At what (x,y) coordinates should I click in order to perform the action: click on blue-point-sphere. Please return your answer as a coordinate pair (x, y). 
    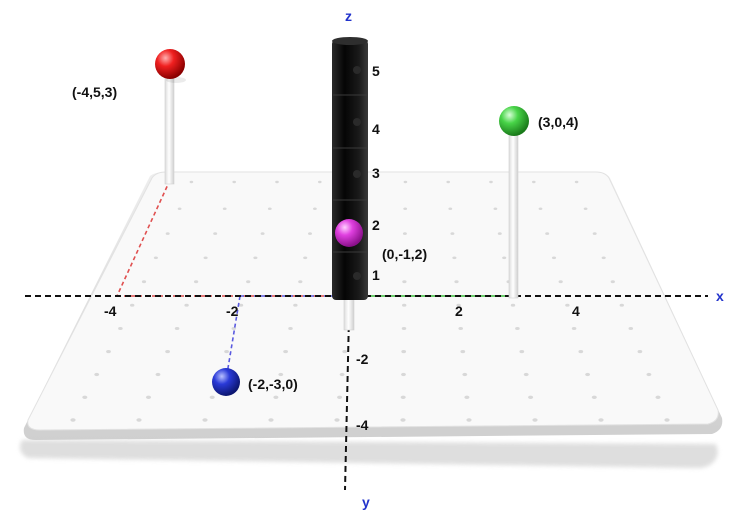
    Looking at the image, I should click on (226, 382).